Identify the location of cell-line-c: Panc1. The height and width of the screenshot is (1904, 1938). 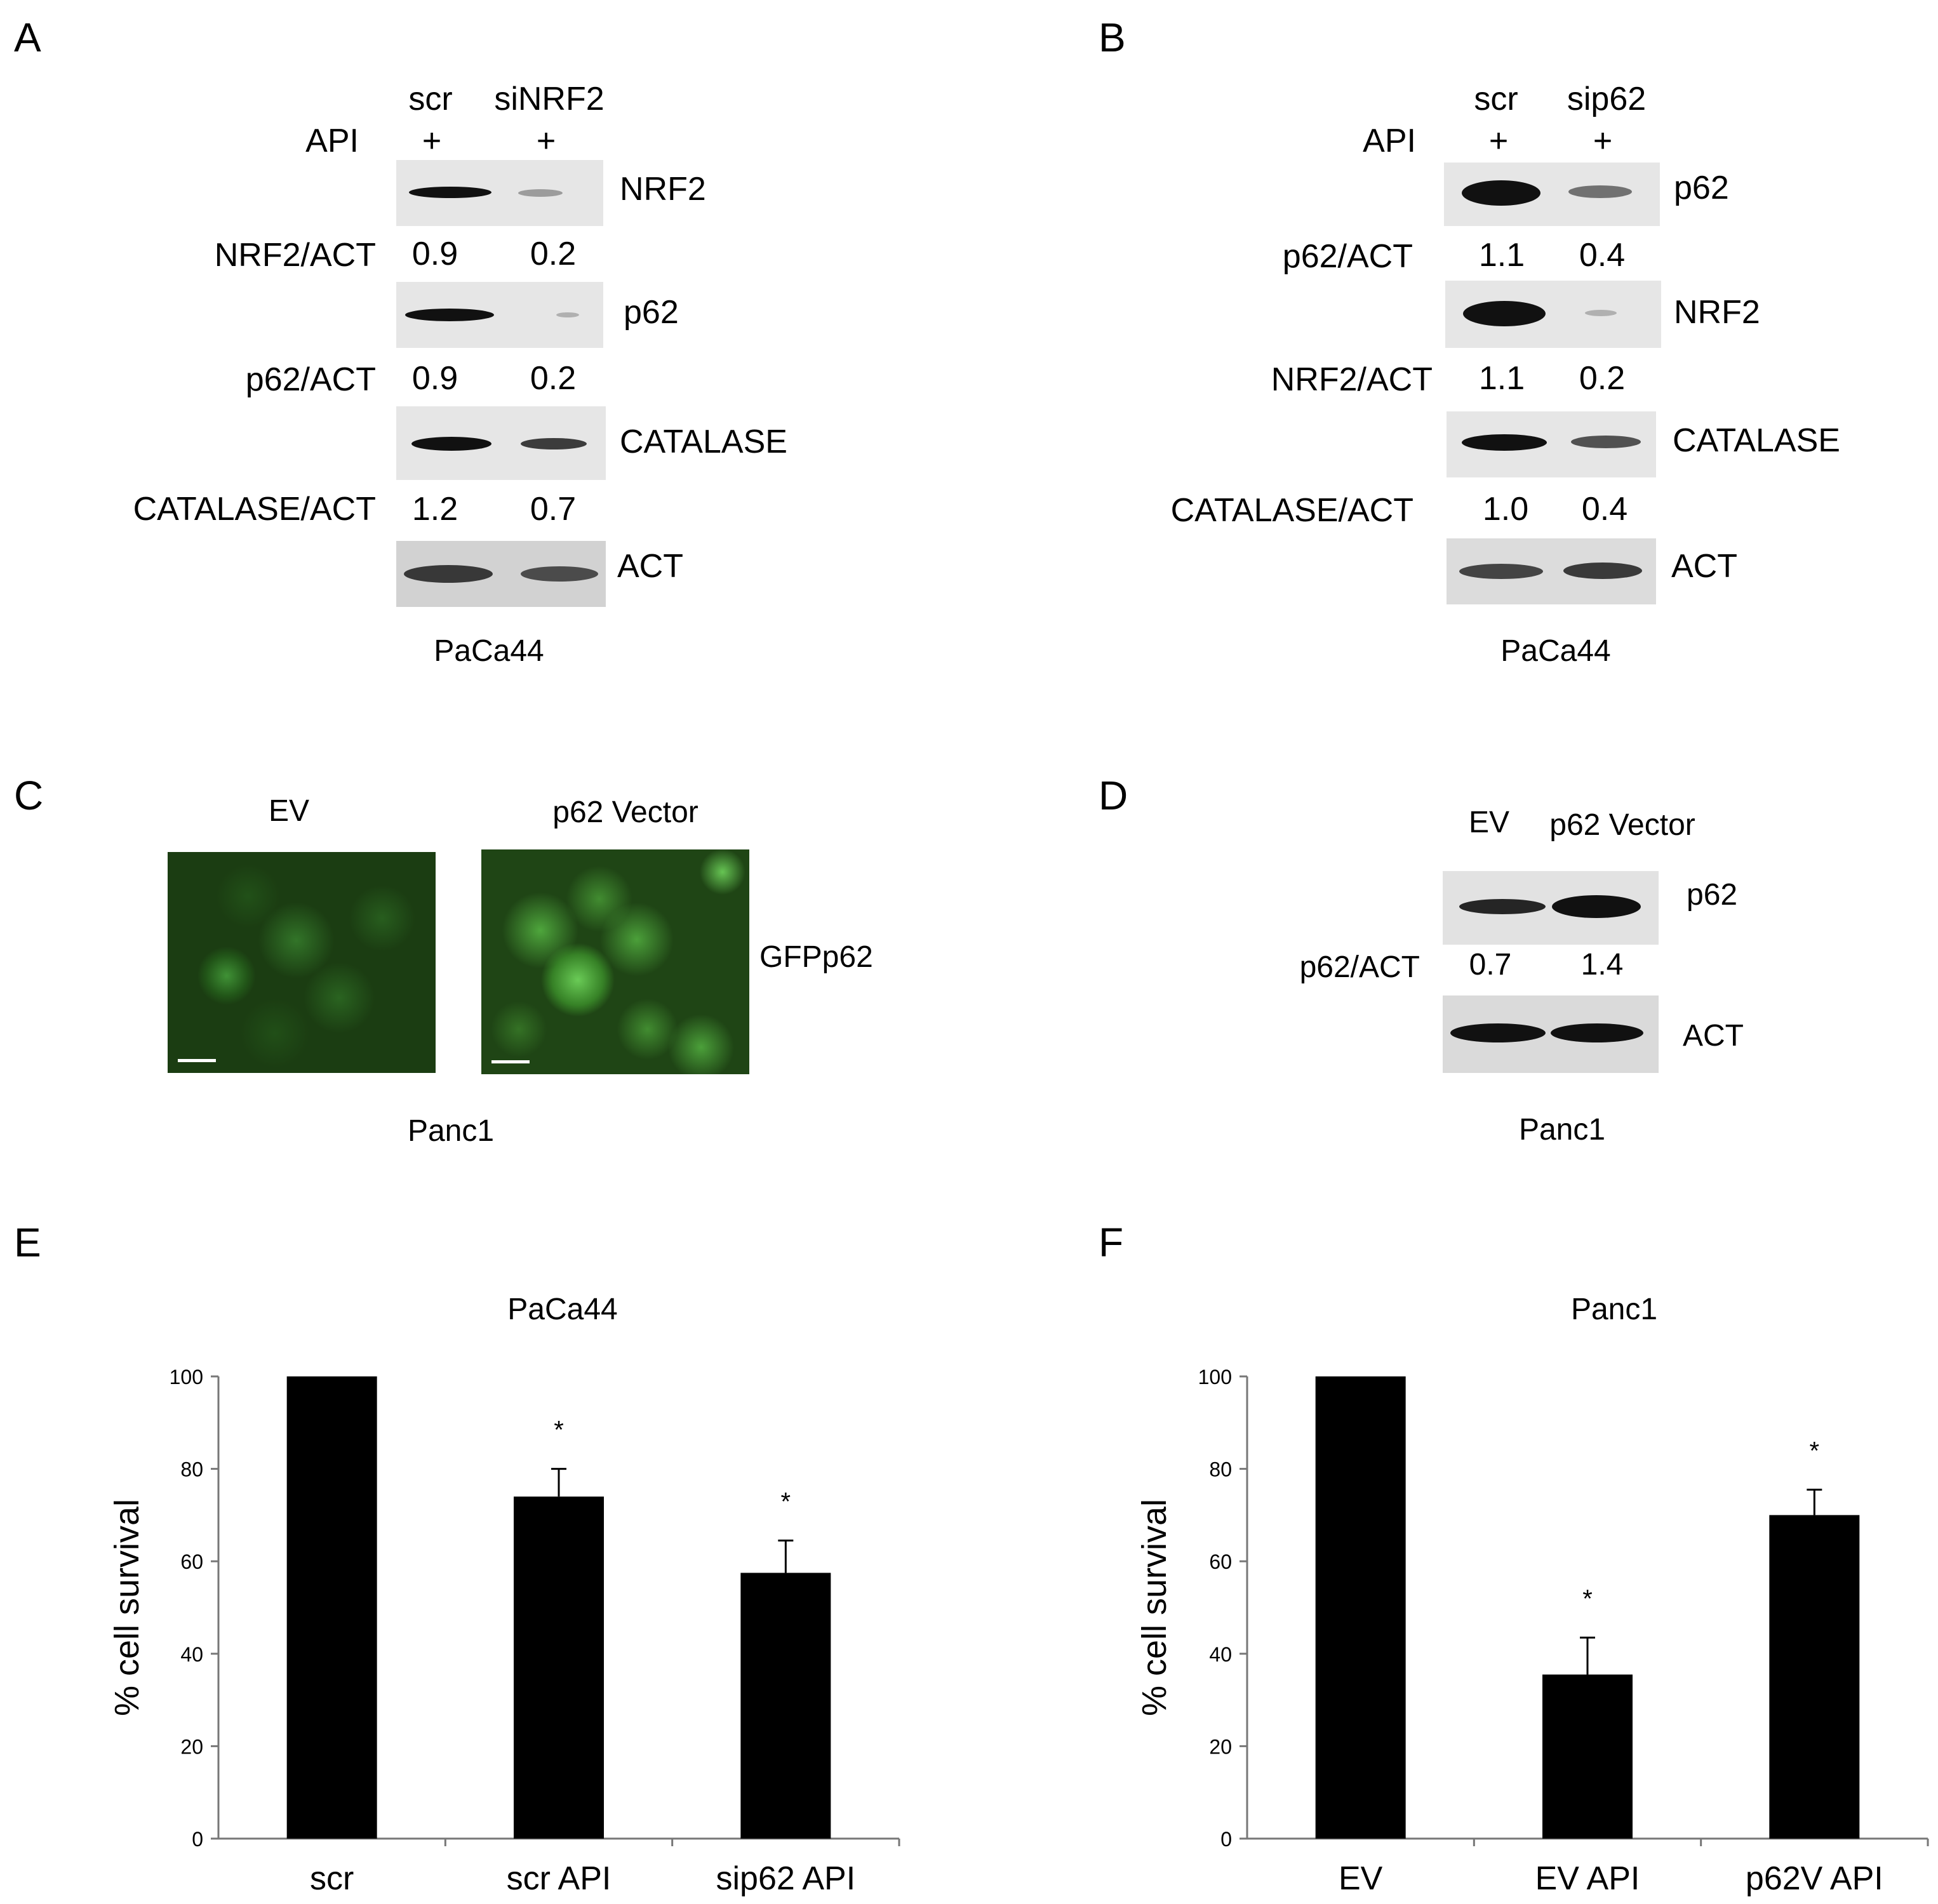
(451, 1131).